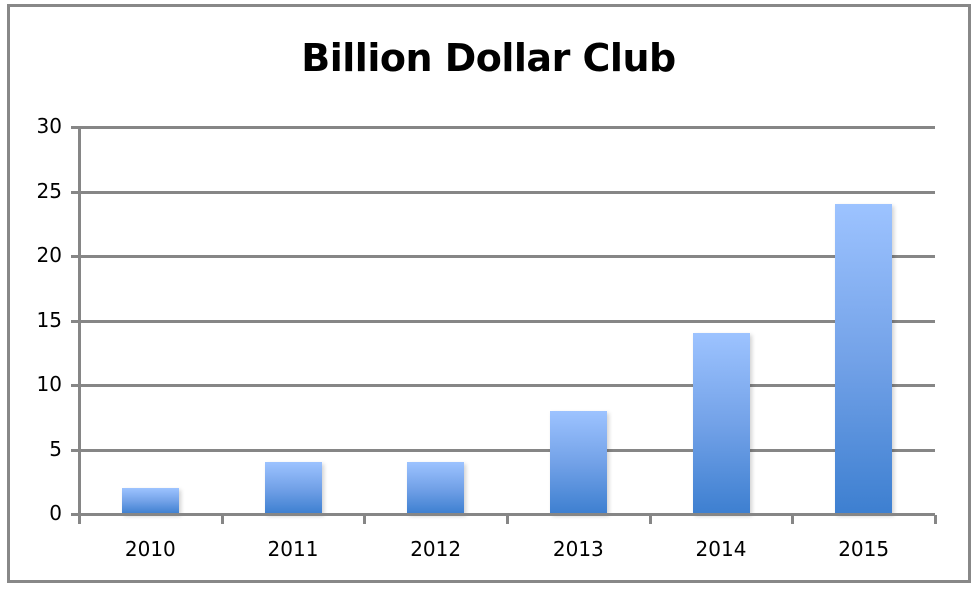 This screenshot has width=977, height=589. I want to click on bar-2010, so click(150, 501).